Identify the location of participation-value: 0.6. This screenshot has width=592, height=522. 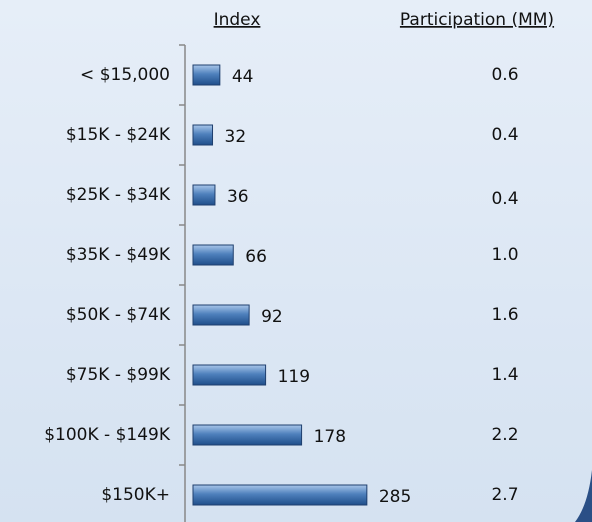
(504, 75).